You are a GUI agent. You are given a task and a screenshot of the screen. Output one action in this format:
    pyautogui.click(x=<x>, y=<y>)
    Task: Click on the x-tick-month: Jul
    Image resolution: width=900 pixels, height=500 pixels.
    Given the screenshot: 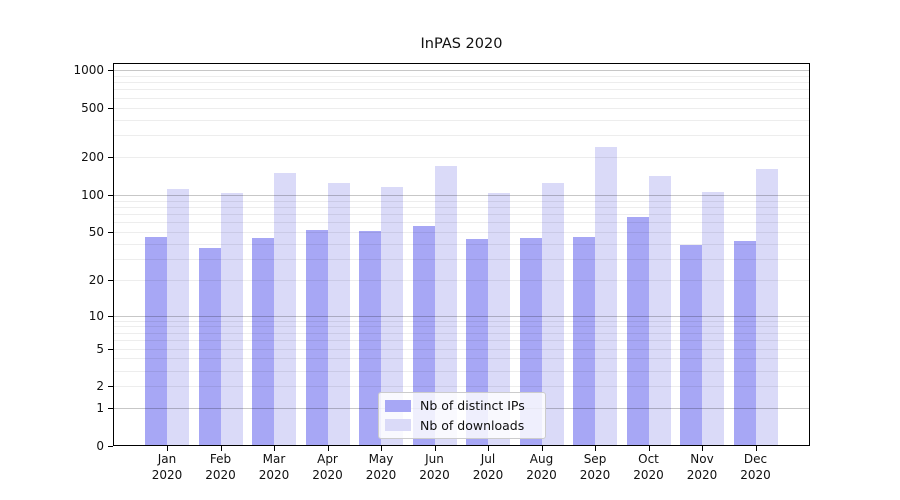 What is the action you would take?
    pyautogui.click(x=488, y=459)
    